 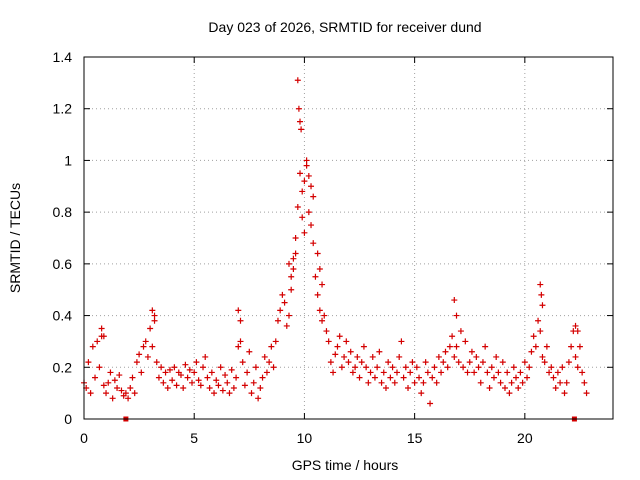 What do you see at coordinates (305, 438) in the screenshot?
I see `x-tick-label: 10` at bounding box center [305, 438].